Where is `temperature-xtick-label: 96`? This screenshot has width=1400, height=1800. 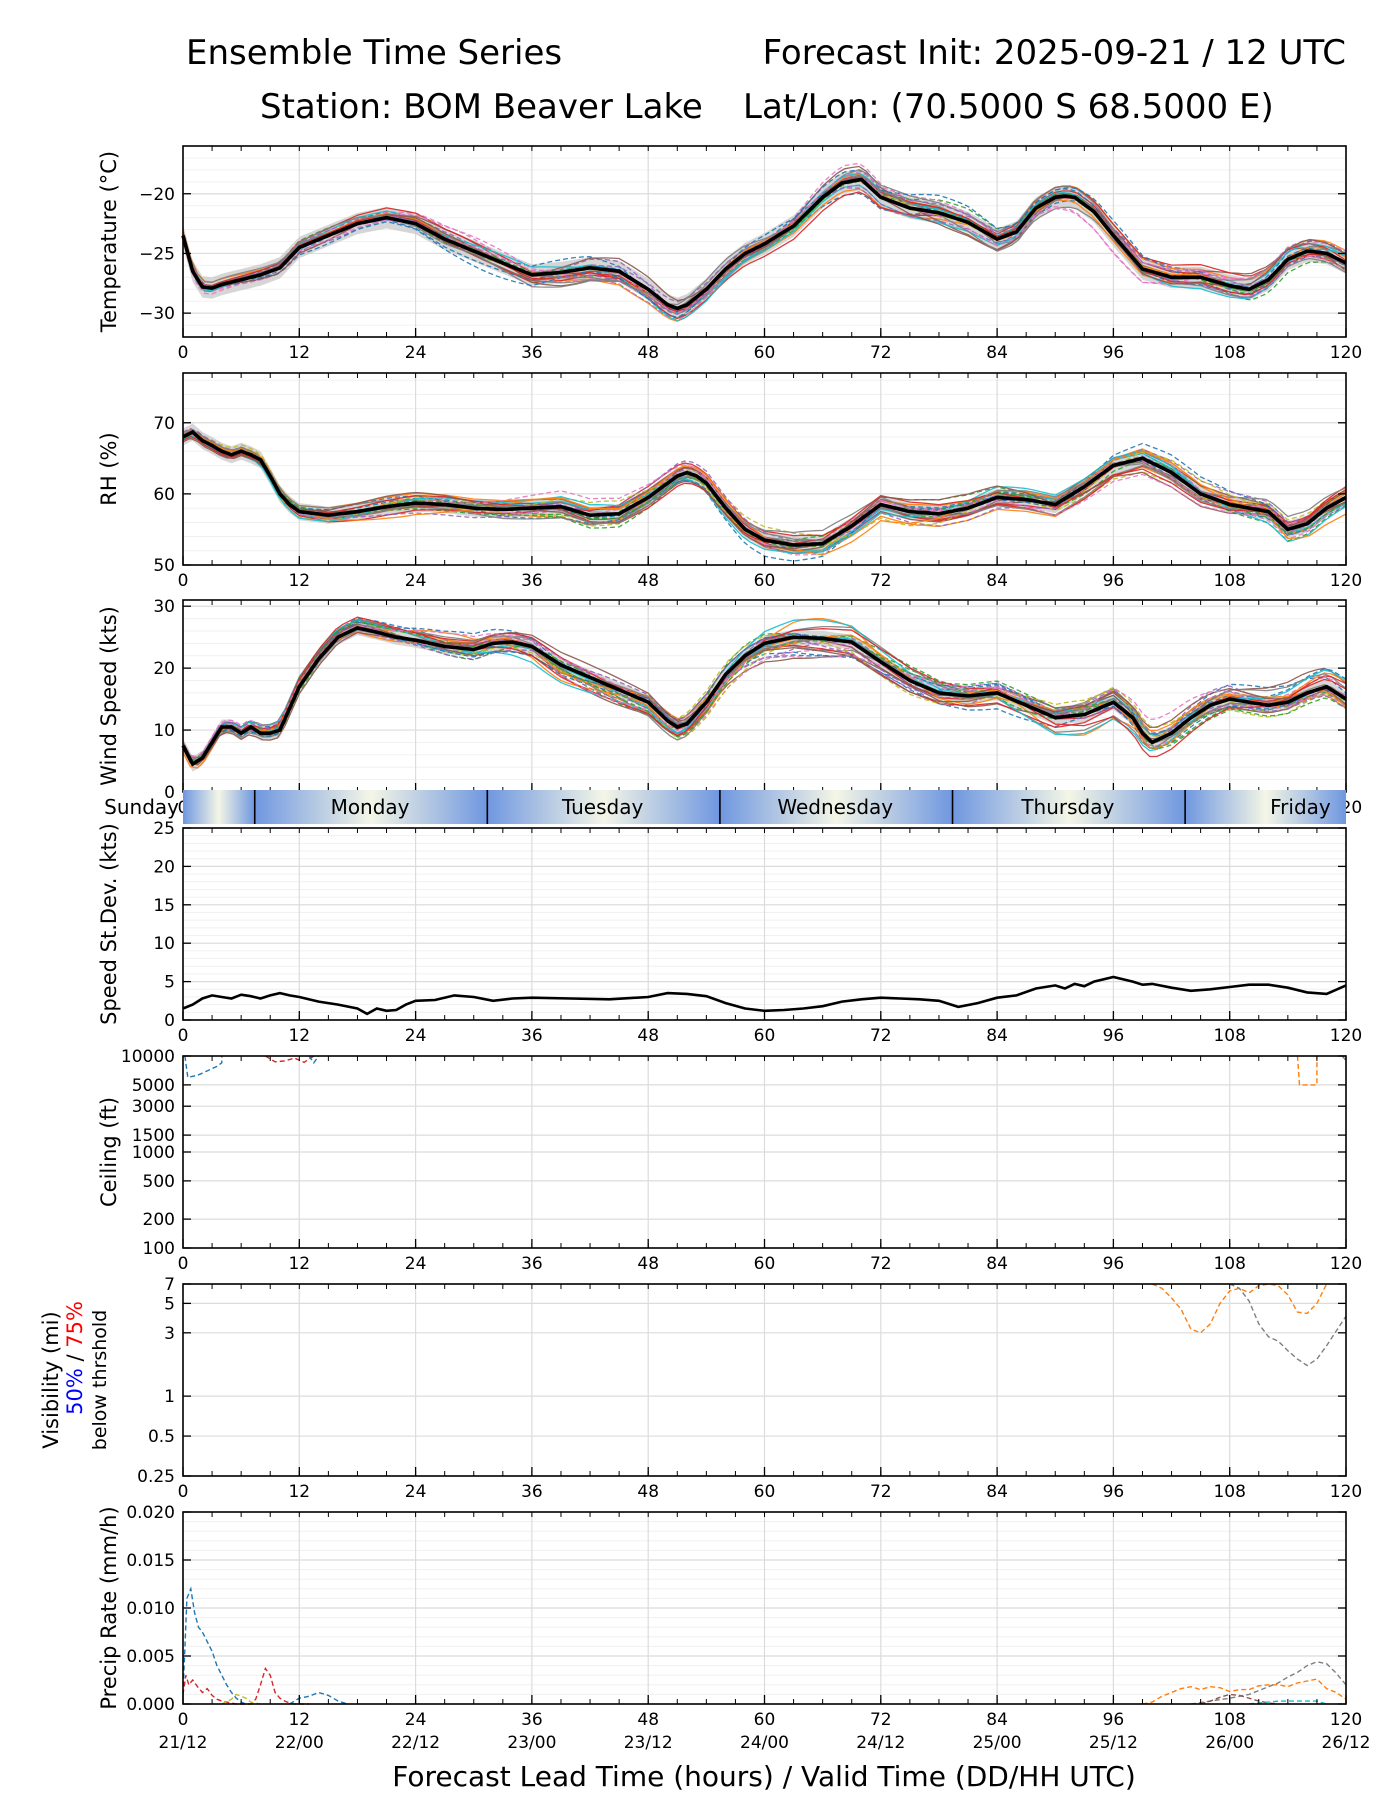
temperature-xtick-label: 96 is located at coordinates (1114, 353).